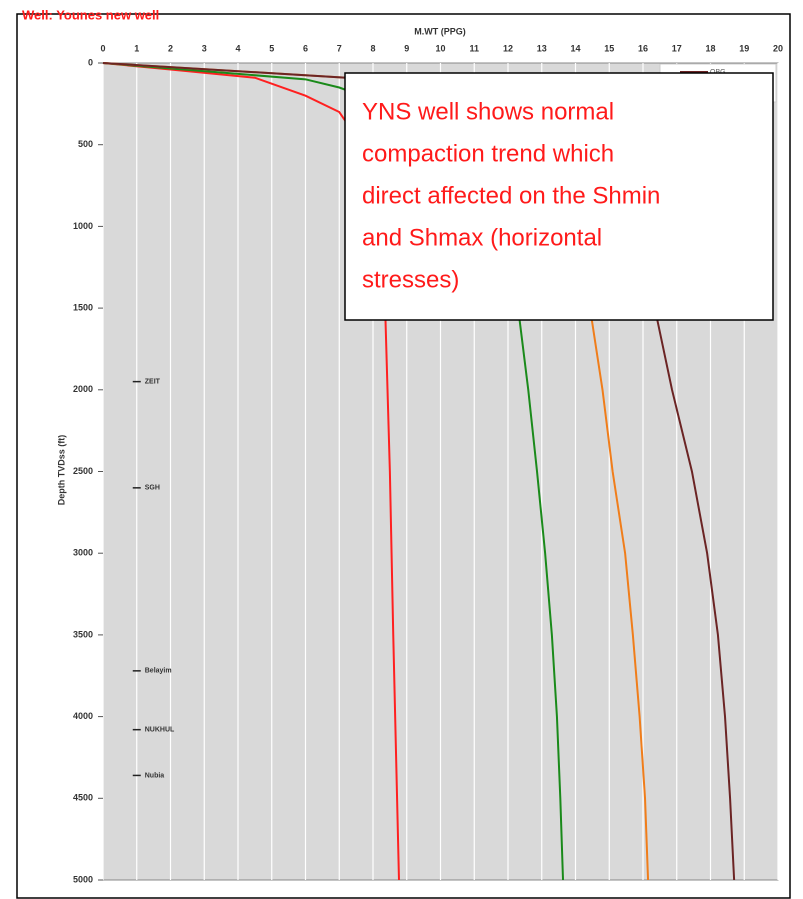 The height and width of the screenshot is (899, 803). I want to click on annotation-text: YNS well shows normal, so click(488, 111).